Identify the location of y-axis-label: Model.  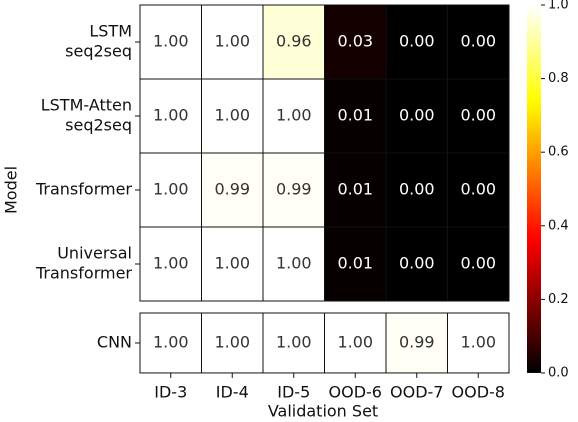
(11, 190).